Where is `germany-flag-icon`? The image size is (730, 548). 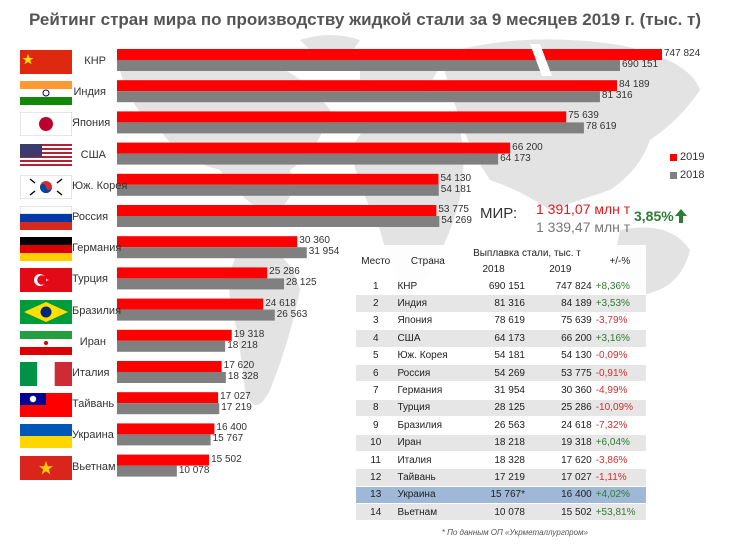 germany-flag-icon is located at coordinates (46, 249).